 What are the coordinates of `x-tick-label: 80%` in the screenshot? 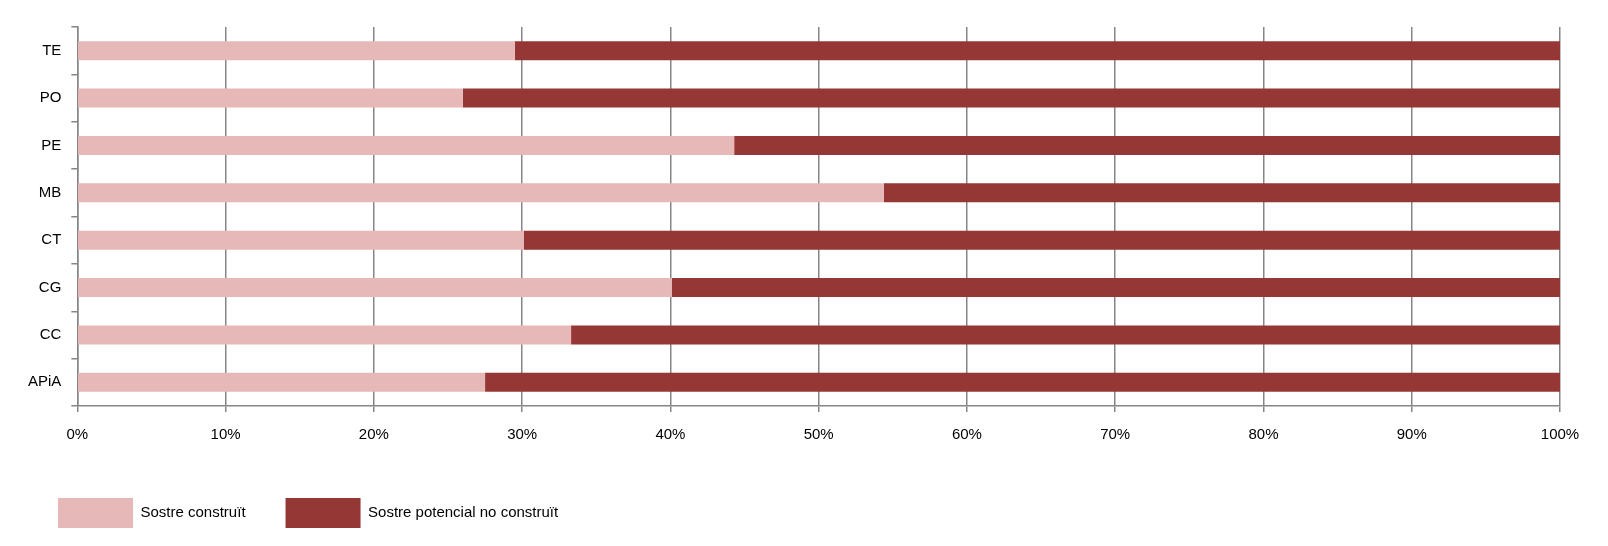 It's located at (1263, 434).